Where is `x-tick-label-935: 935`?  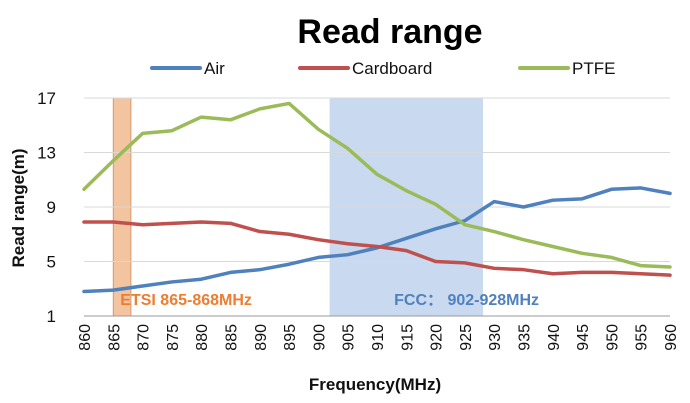 x-tick-label-935: 935 is located at coordinates (525, 337).